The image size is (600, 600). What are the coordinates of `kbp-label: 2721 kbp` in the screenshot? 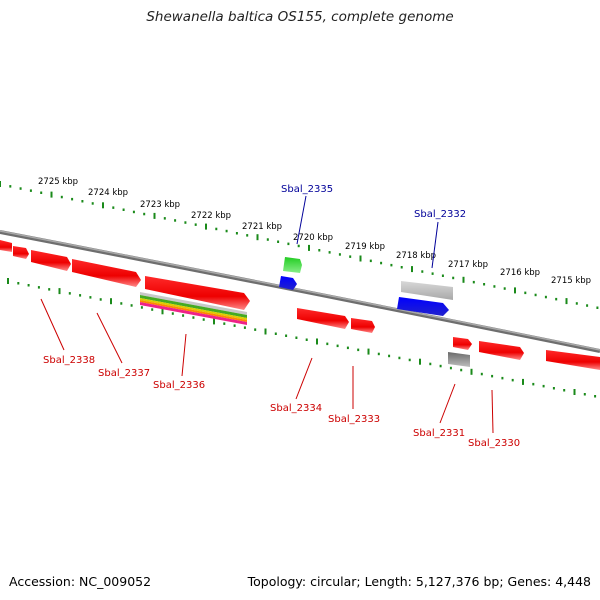 It's located at (262, 227).